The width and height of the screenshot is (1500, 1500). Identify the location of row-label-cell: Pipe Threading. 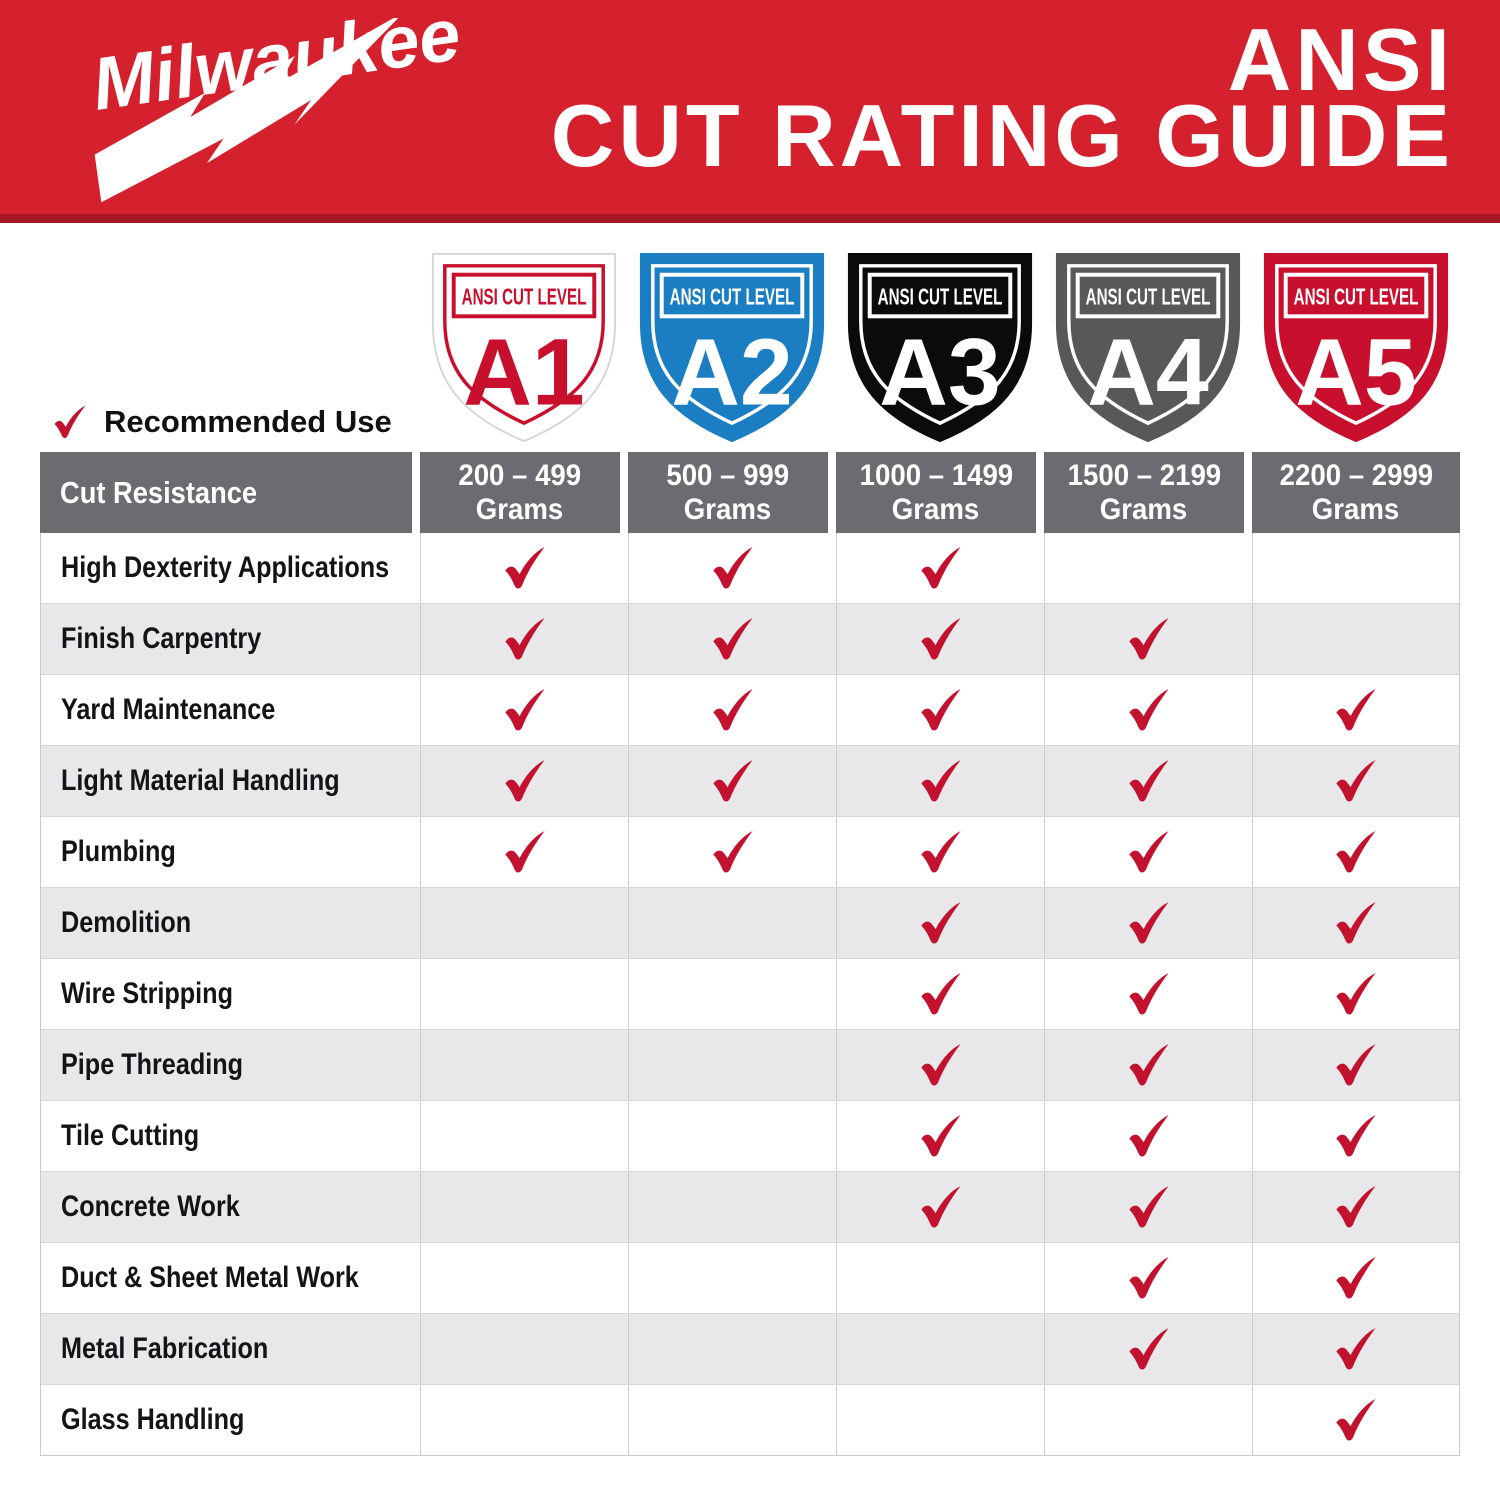
(230, 1065).